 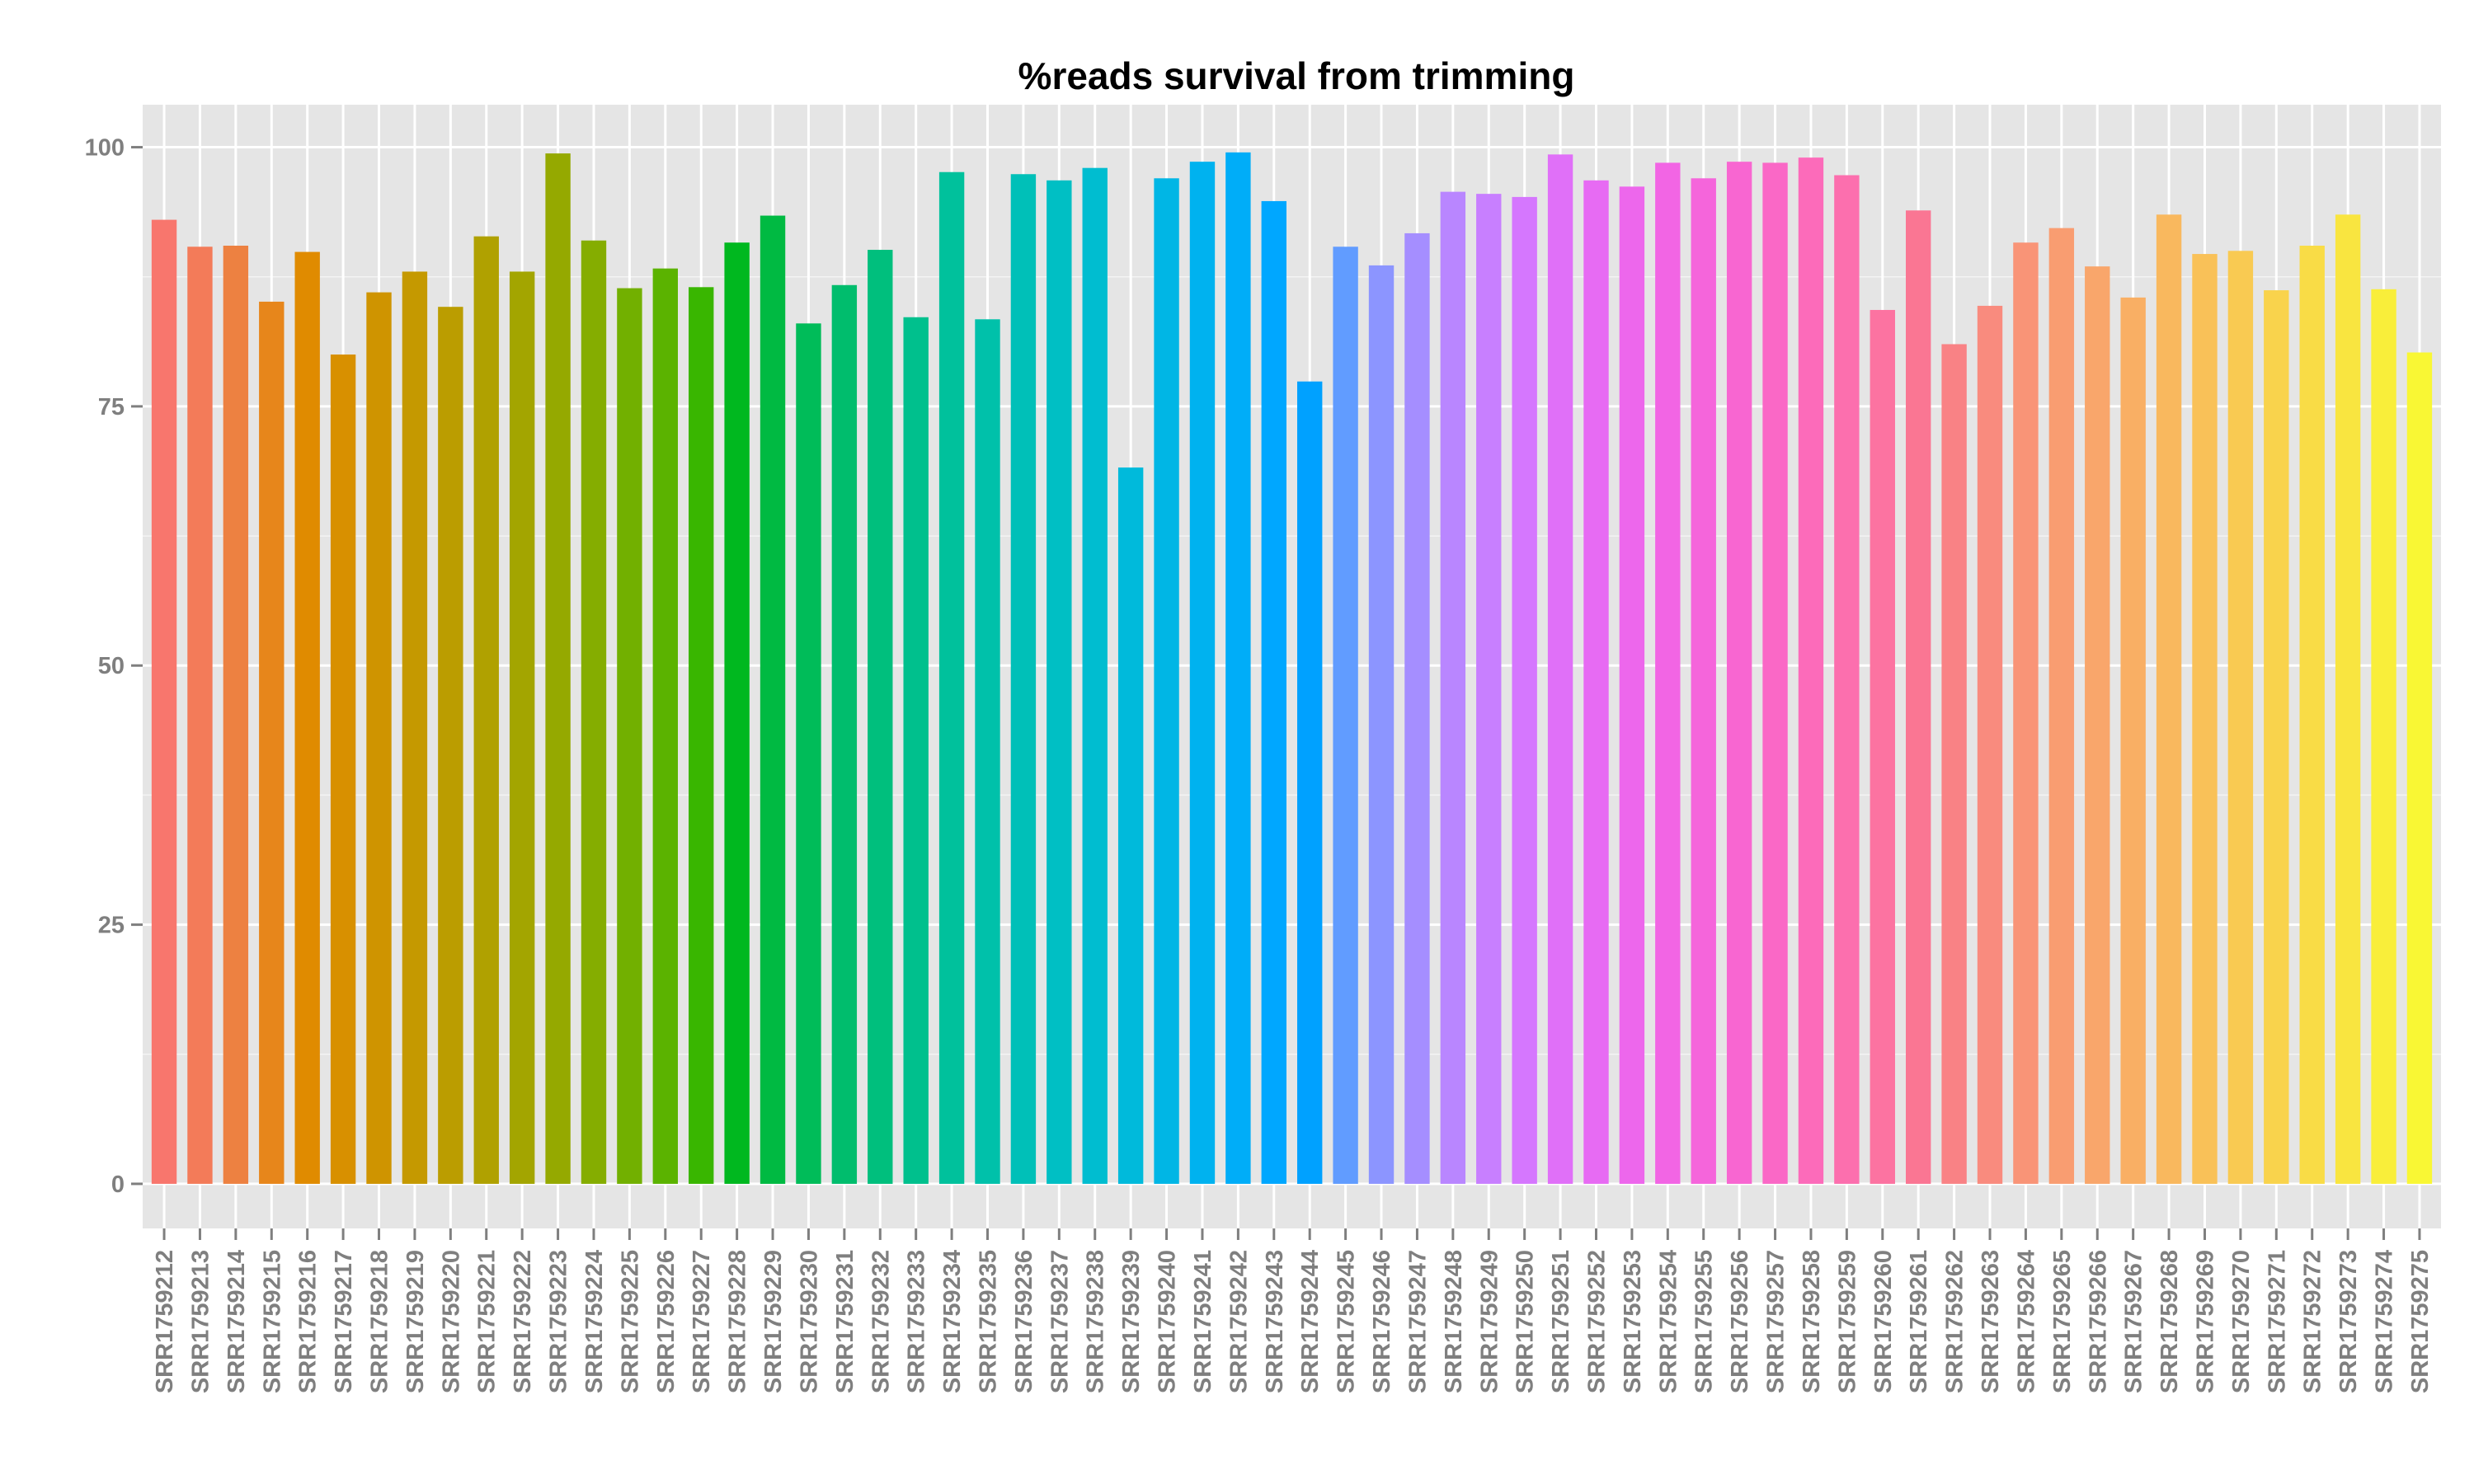 I want to click on bar-SRR1759231, so click(x=844, y=734).